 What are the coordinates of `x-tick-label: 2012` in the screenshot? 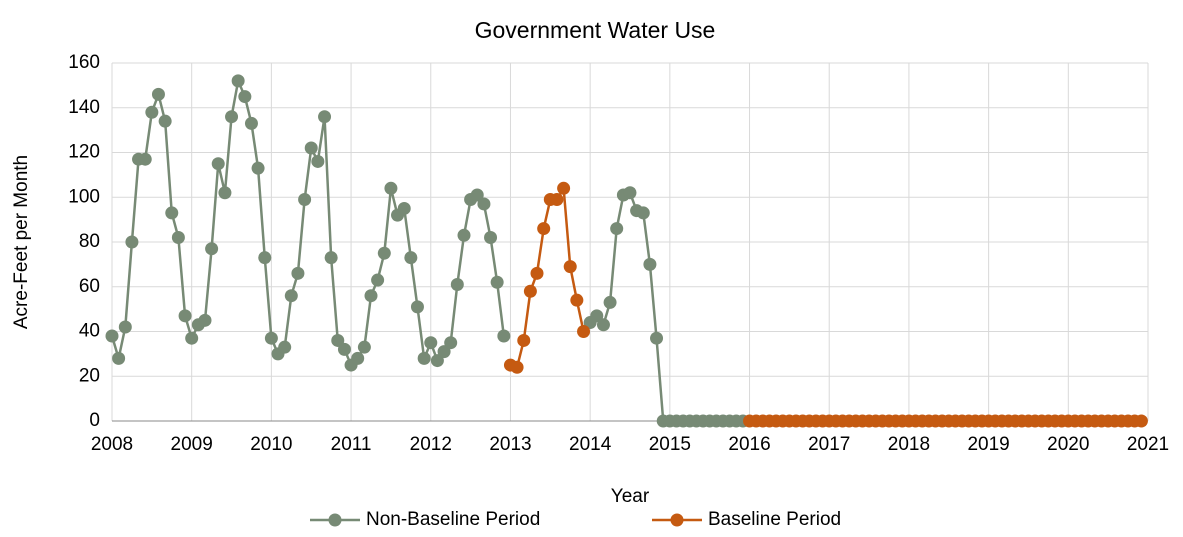 It's located at (431, 444).